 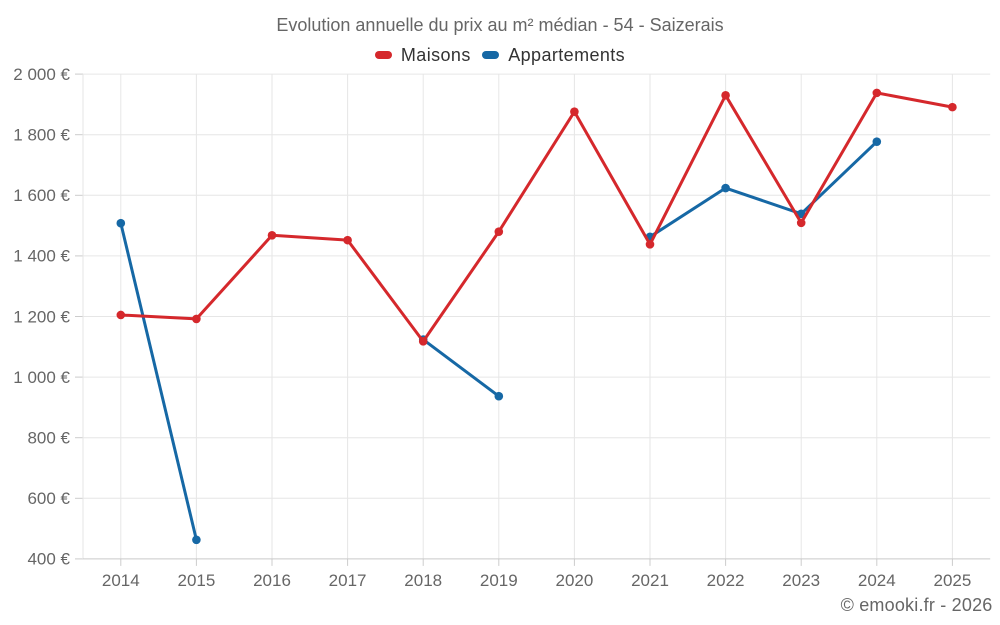 I want to click on legend-label-maisons: Maisons, so click(x=435, y=54).